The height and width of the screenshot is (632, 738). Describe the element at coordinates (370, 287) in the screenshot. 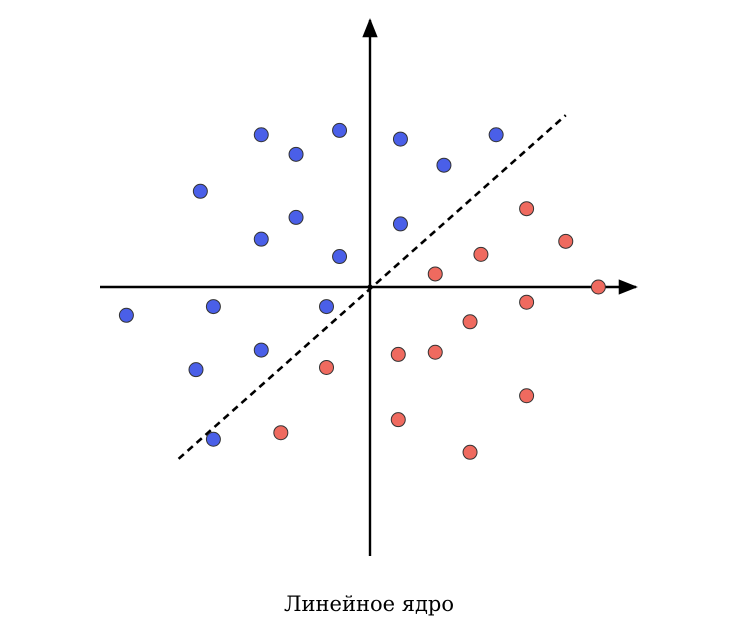

I see `origin-dot` at that location.